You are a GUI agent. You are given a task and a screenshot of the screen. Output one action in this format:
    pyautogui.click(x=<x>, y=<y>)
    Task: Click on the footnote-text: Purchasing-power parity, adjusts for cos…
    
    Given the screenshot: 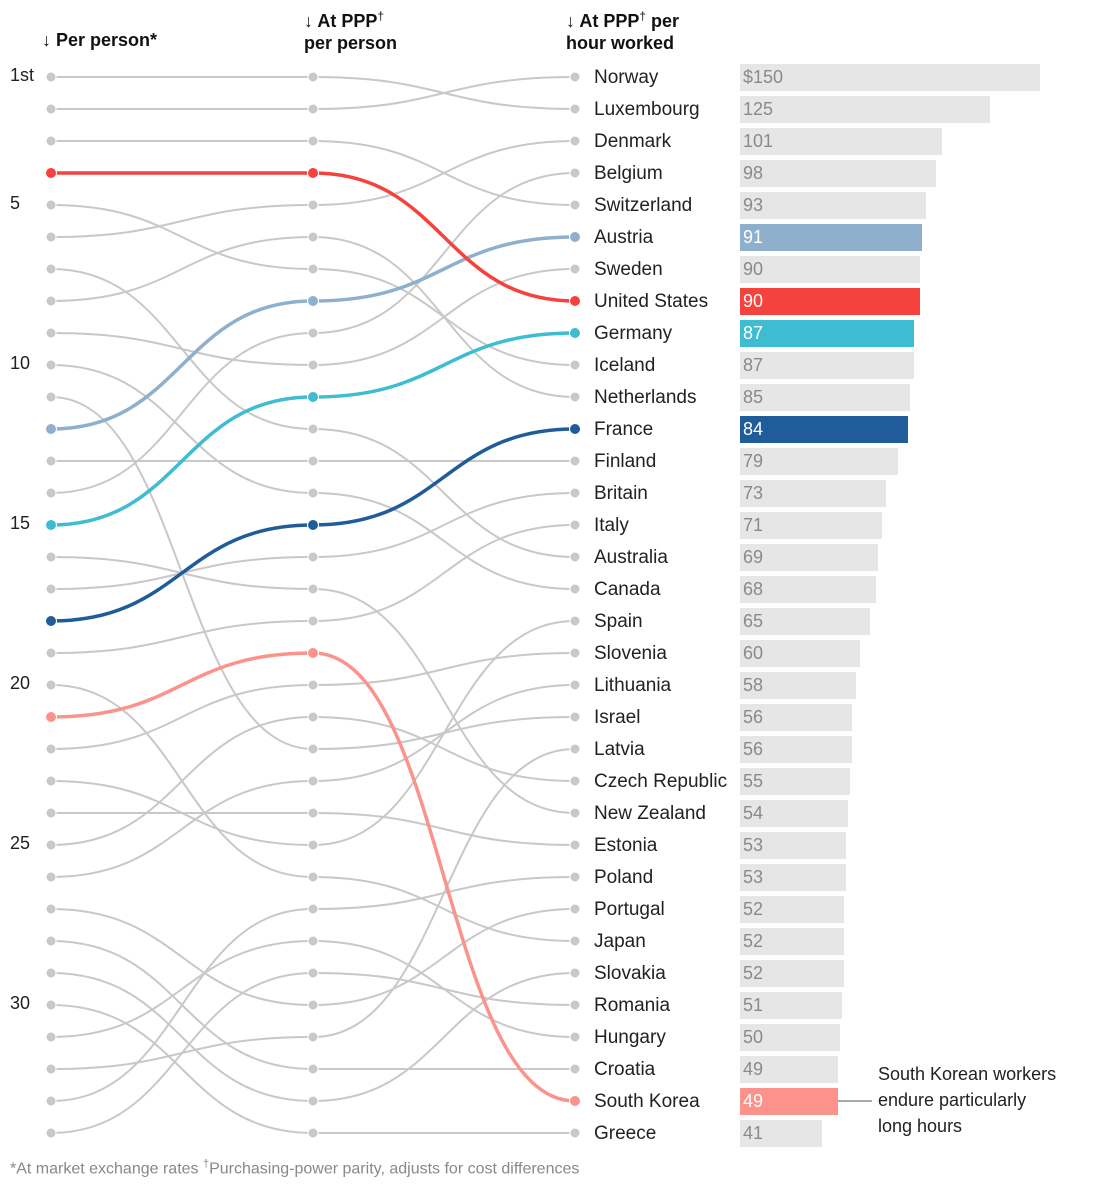 What is the action you would take?
    pyautogui.click(x=394, y=1169)
    